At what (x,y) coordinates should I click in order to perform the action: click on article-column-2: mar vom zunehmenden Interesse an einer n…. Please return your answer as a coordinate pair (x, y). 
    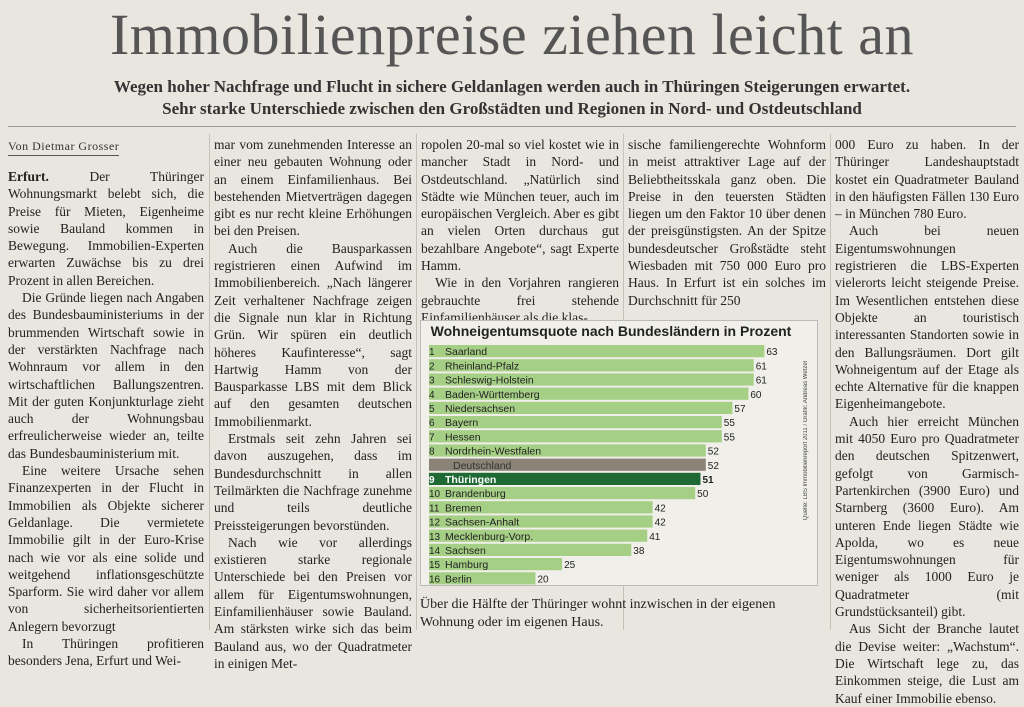
    Looking at the image, I should click on (313, 403).